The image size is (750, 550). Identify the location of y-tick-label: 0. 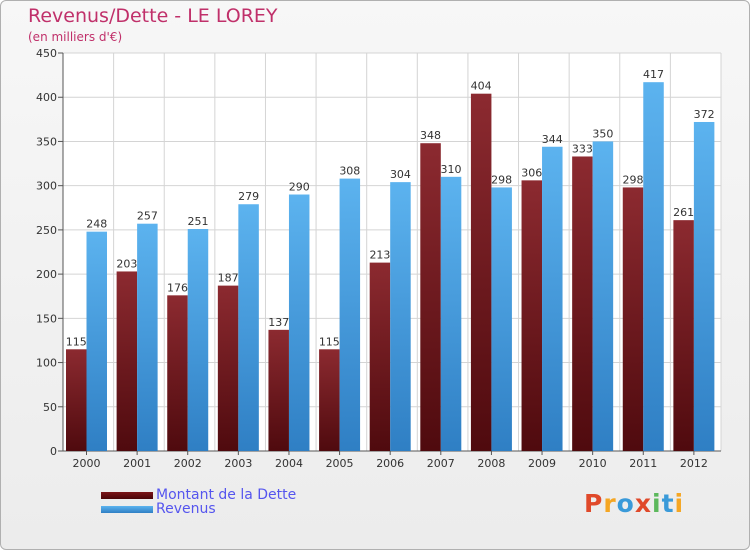
(53, 451).